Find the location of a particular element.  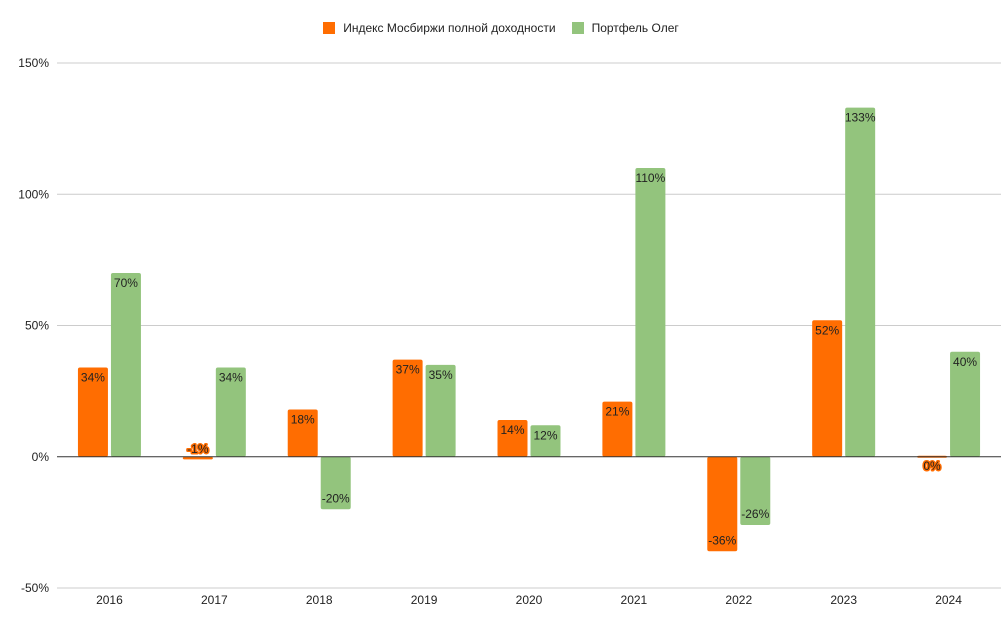

x-tick-label: 2021 is located at coordinates (634, 600).